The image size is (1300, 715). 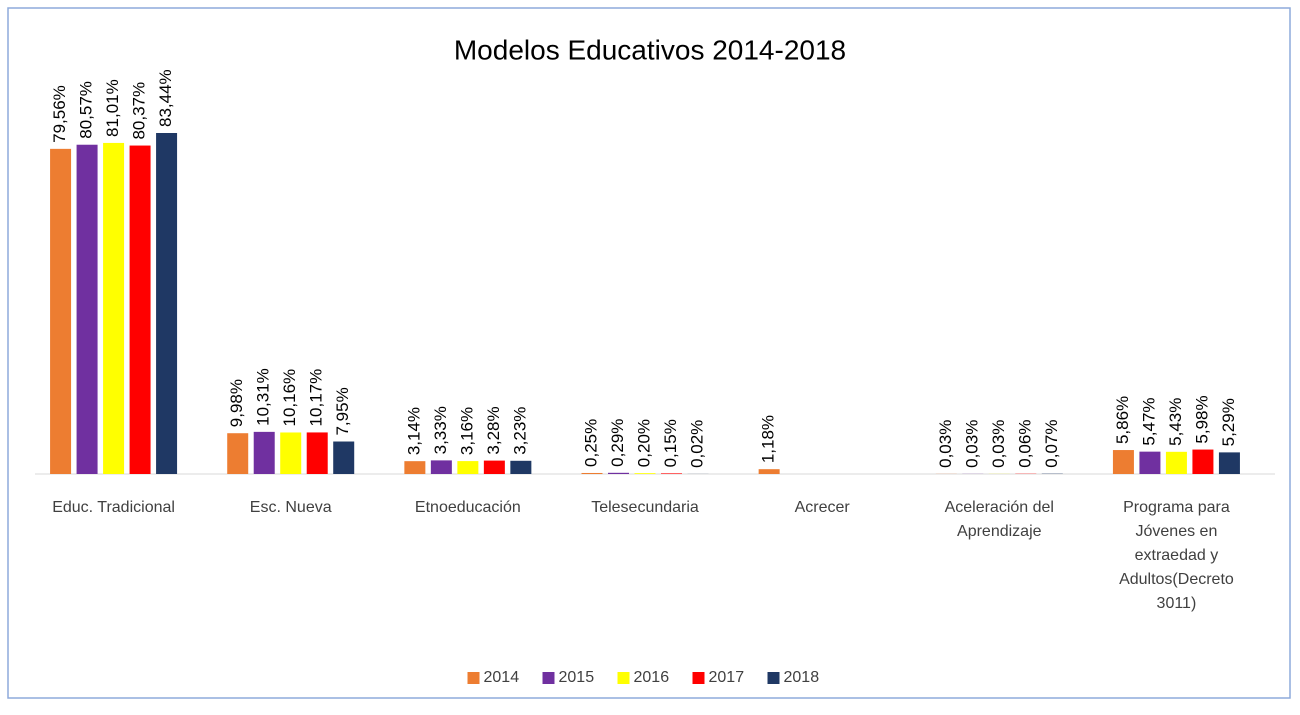 I want to click on x-tick-label-line: Educ. Tradicional, so click(x=113, y=507).